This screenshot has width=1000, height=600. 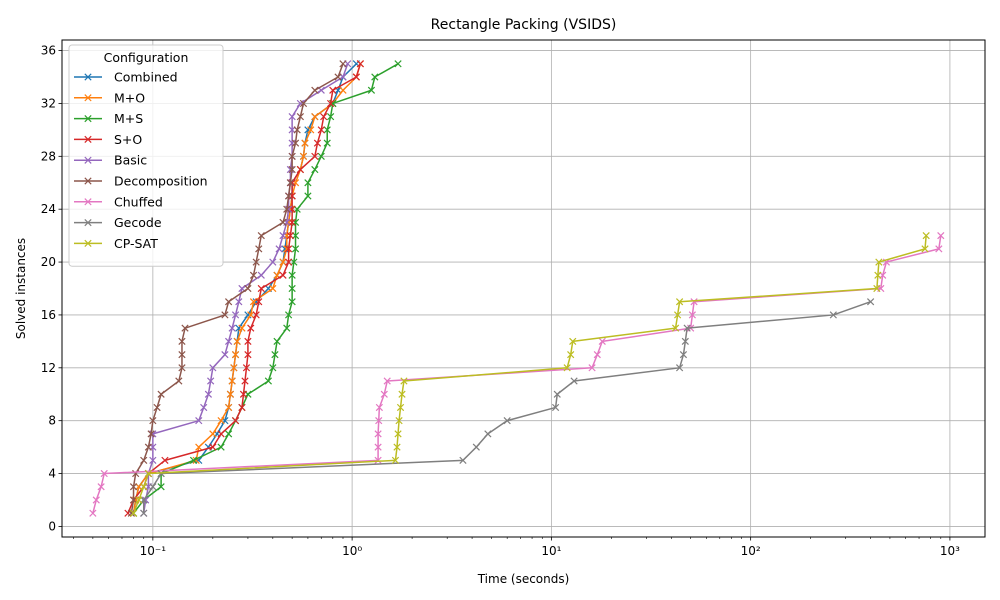 I want to click on x-tick-label: 10³, so click(x=950, y=551).